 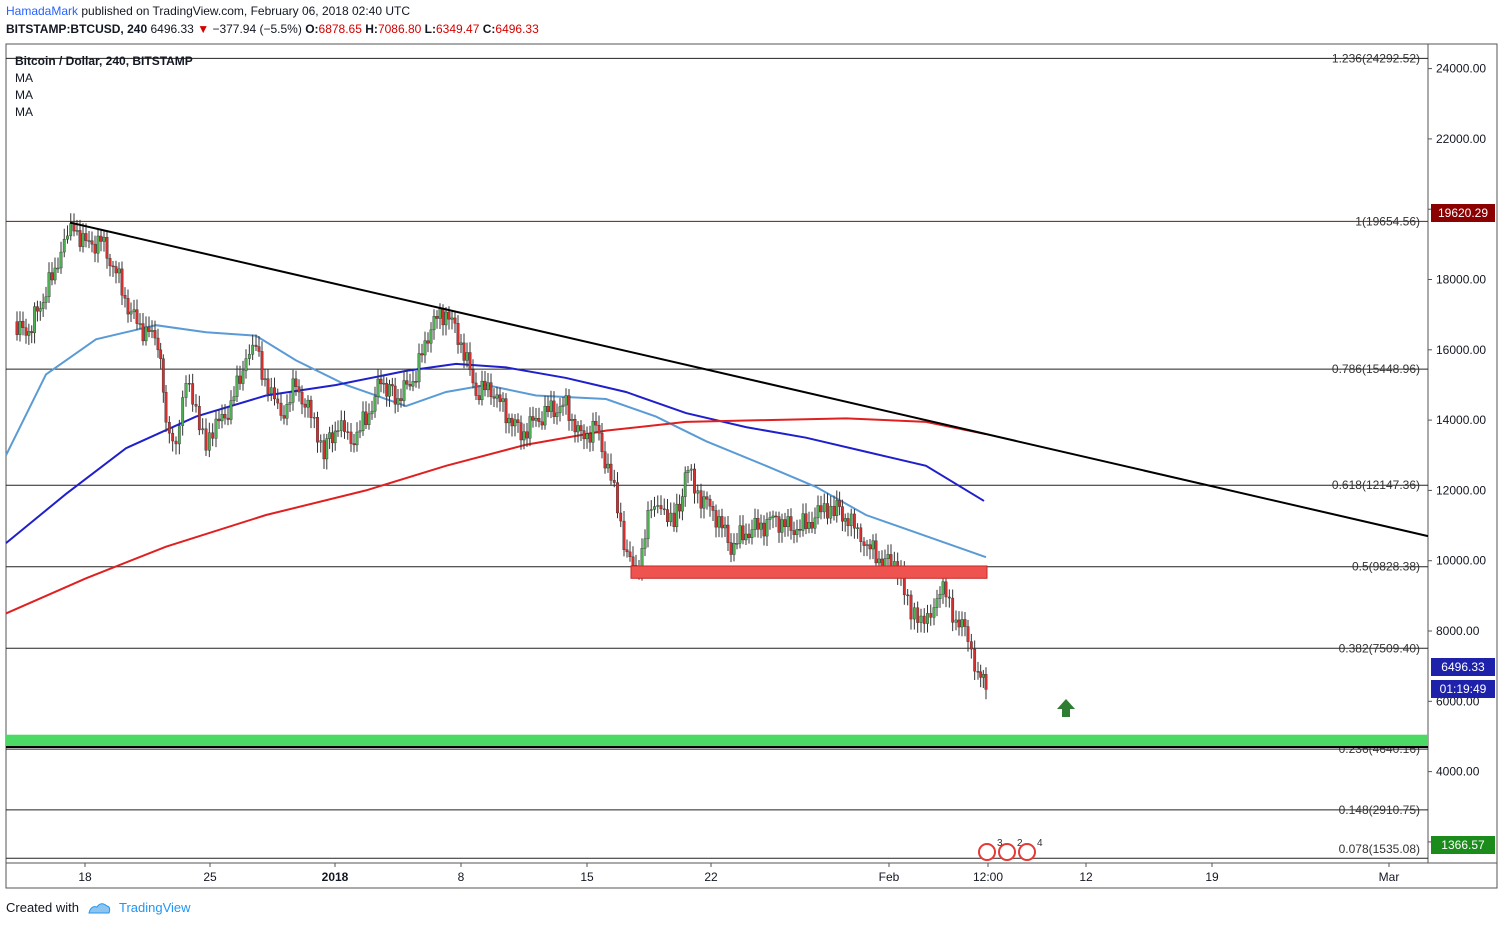 What do you see at coordinates (371, 29) in the screenshot?
I see `high-label: H:` at bounding box center [371, 29].